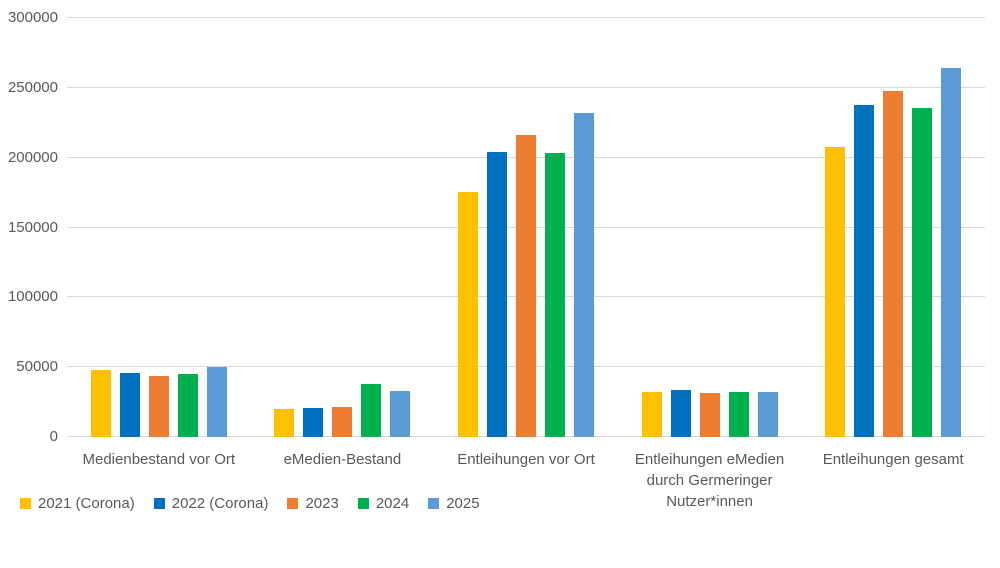  What do you see at coordinates (767, 414) in the screenshot?
I see `bar-2025-group4` at bounding box center [767, 414].